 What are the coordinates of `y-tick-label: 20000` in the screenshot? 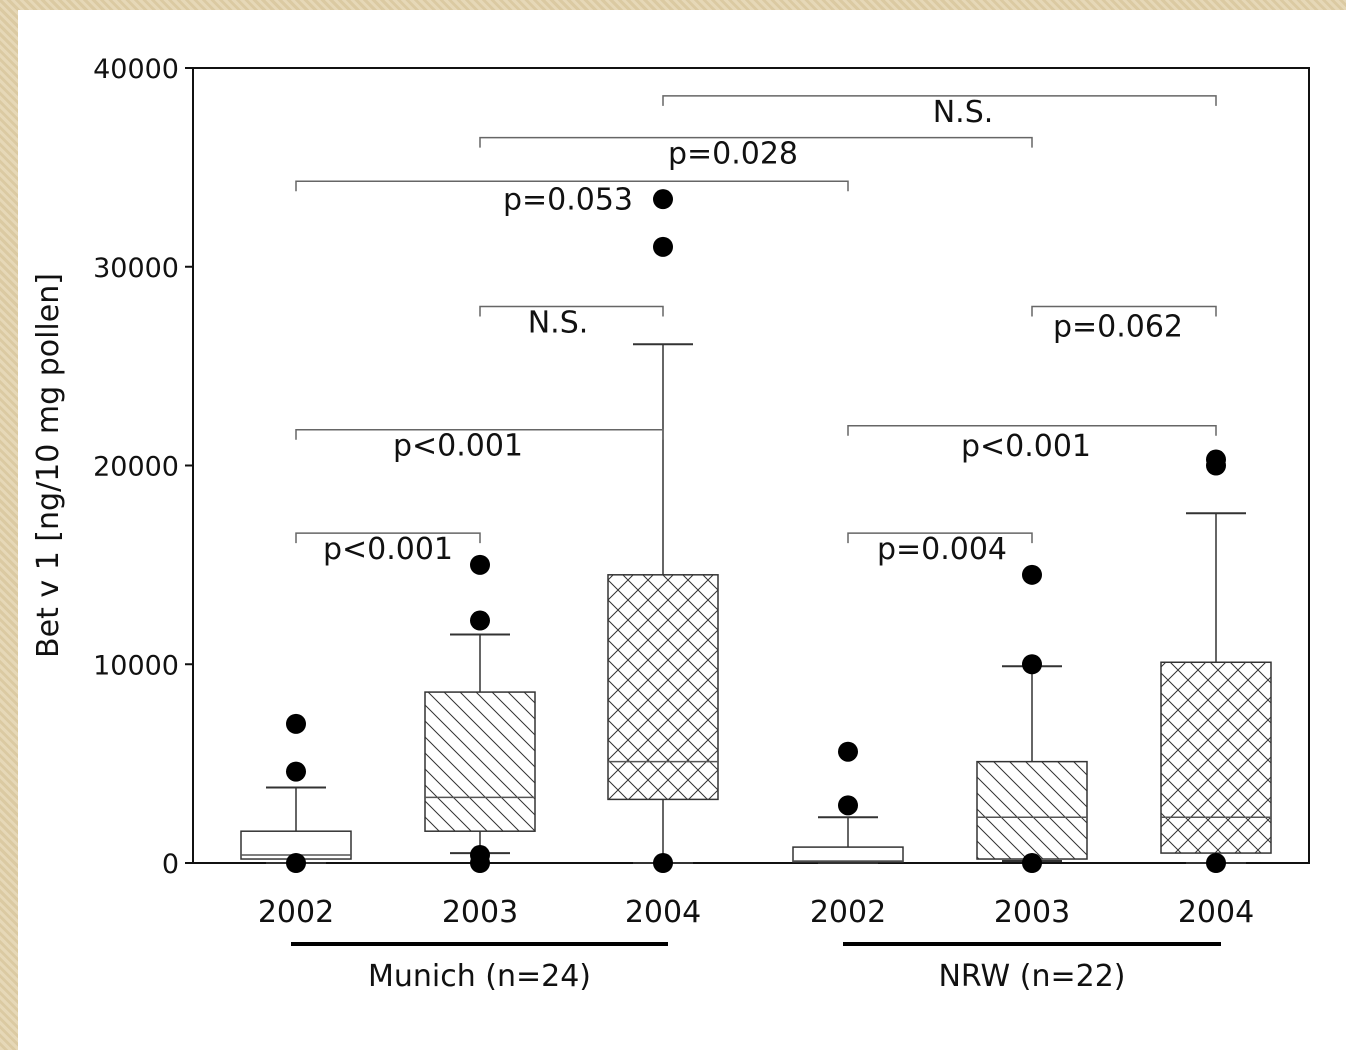 It's located at (136, 467).